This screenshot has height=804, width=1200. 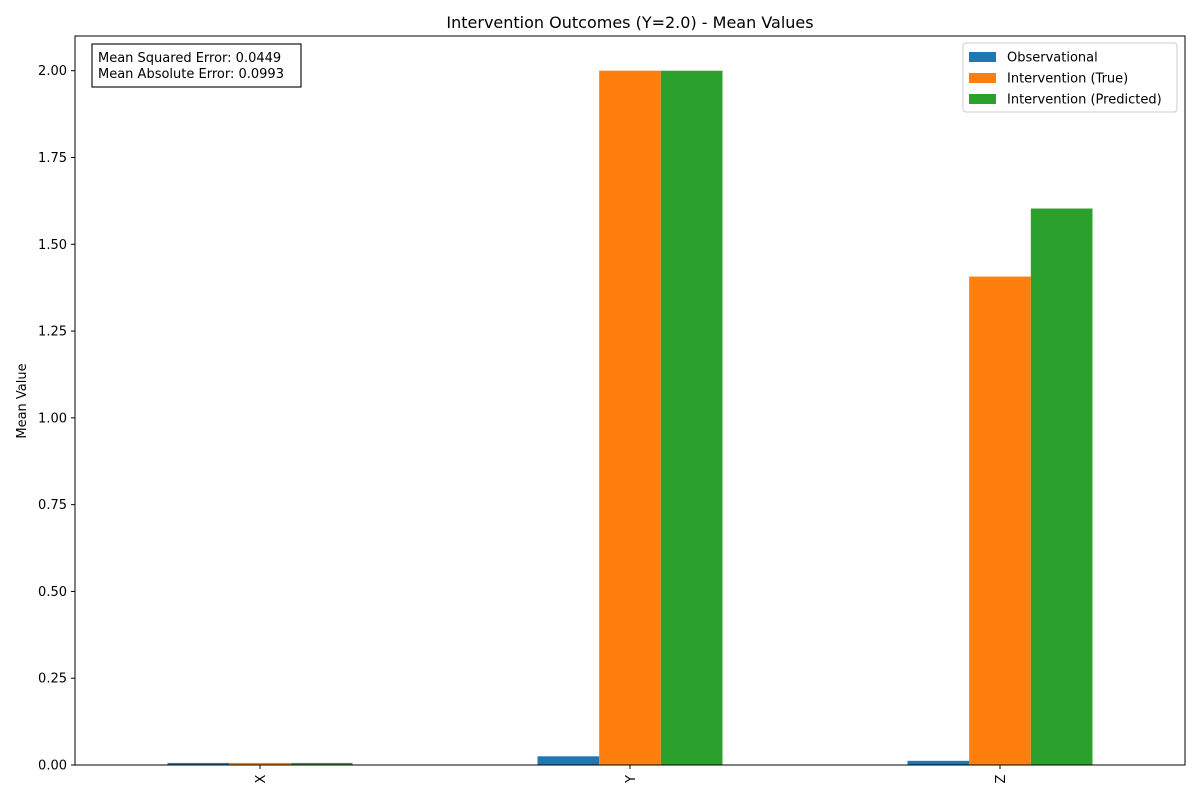 I want to click on x-tick-label: Y, so click(x=631, y=779).